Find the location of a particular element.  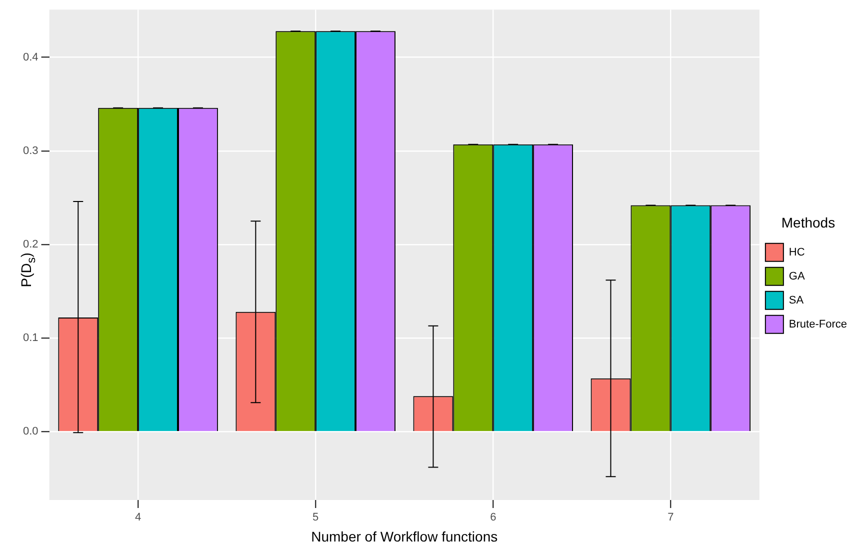

legend-label: GA is located at coordinates (797, 276).